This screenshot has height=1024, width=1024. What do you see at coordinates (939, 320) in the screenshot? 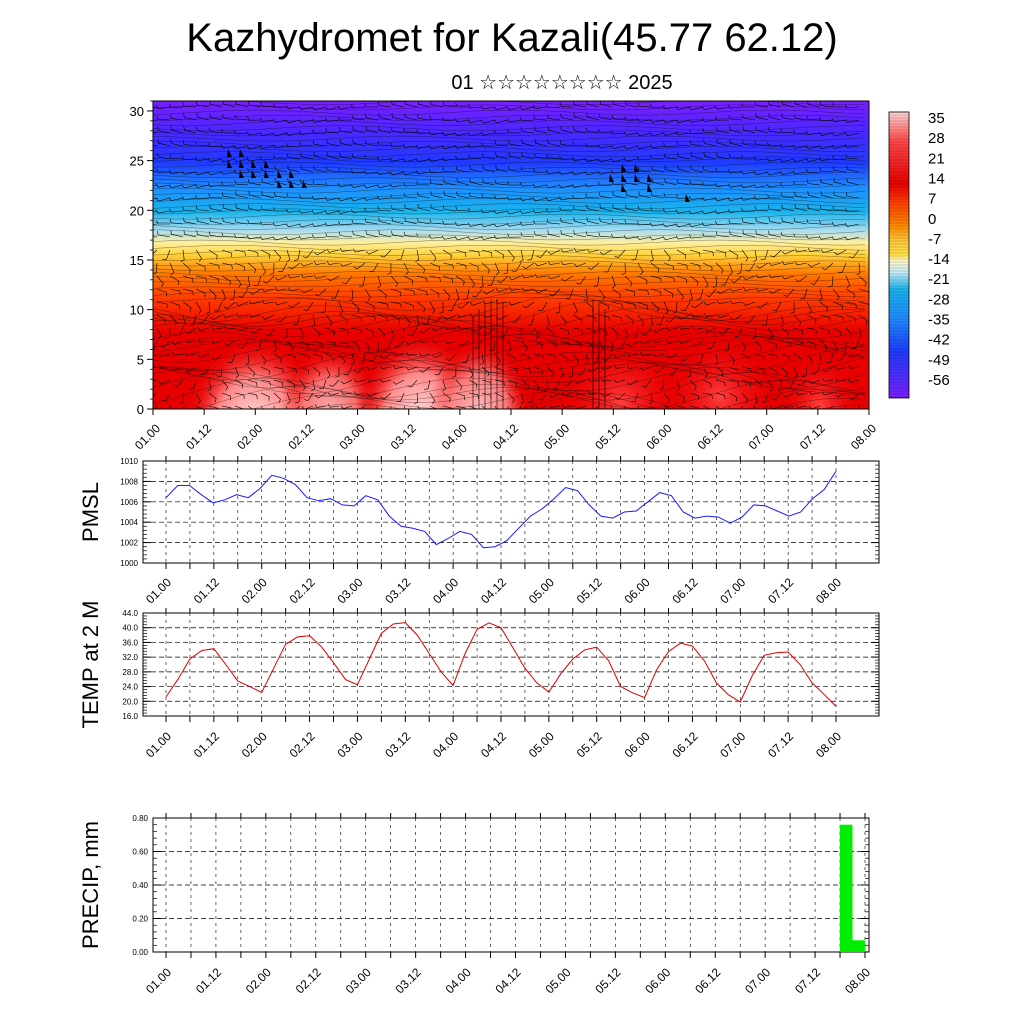
I see `colorbar-label: -35` at bounding box center [939, 320].